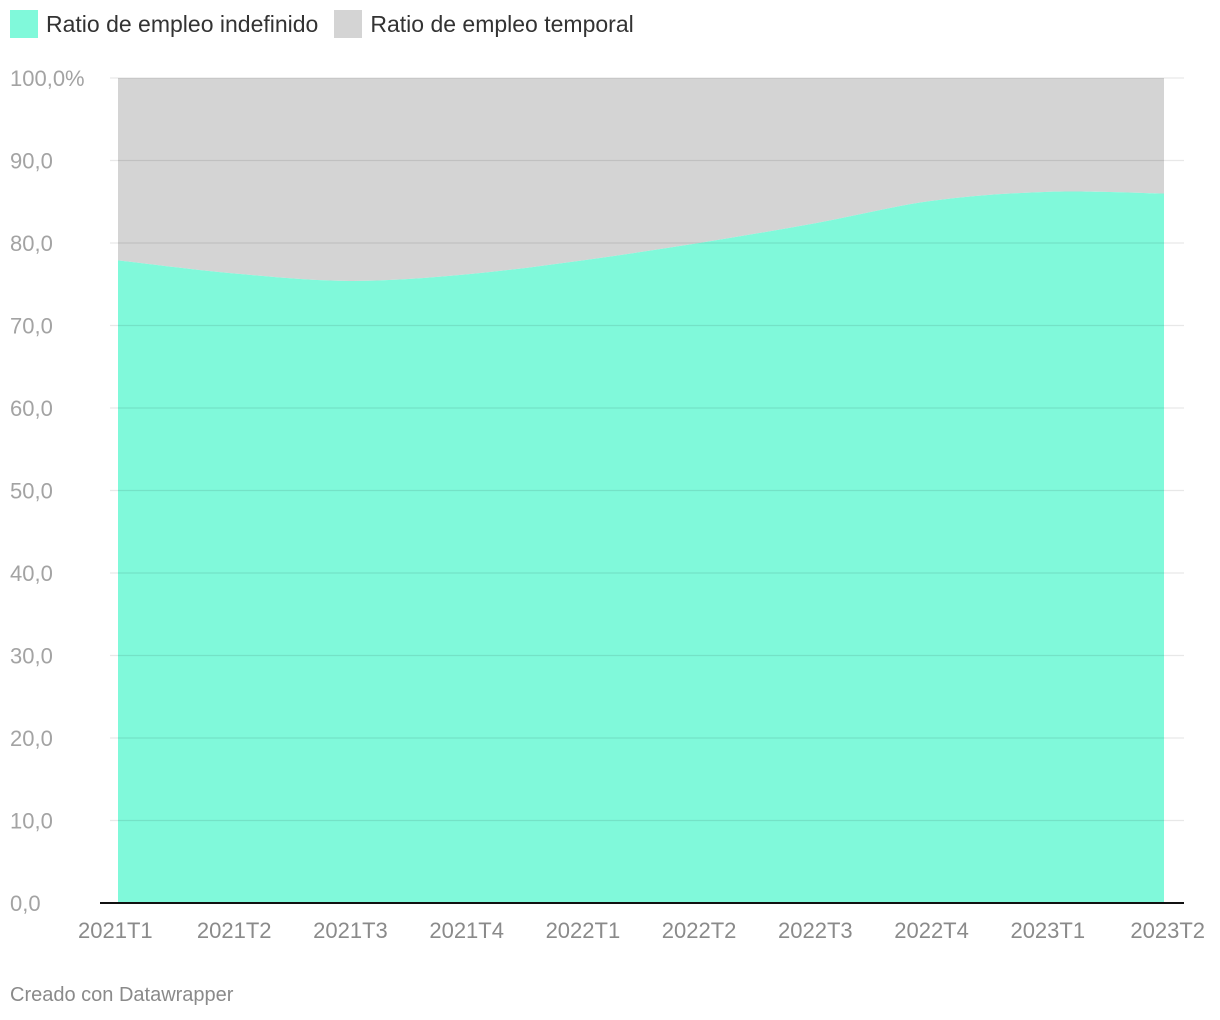 The height and width of the screenshot is (1020, 1220). I want to click on x-tick-label: 2022T3, so click(815, 930).